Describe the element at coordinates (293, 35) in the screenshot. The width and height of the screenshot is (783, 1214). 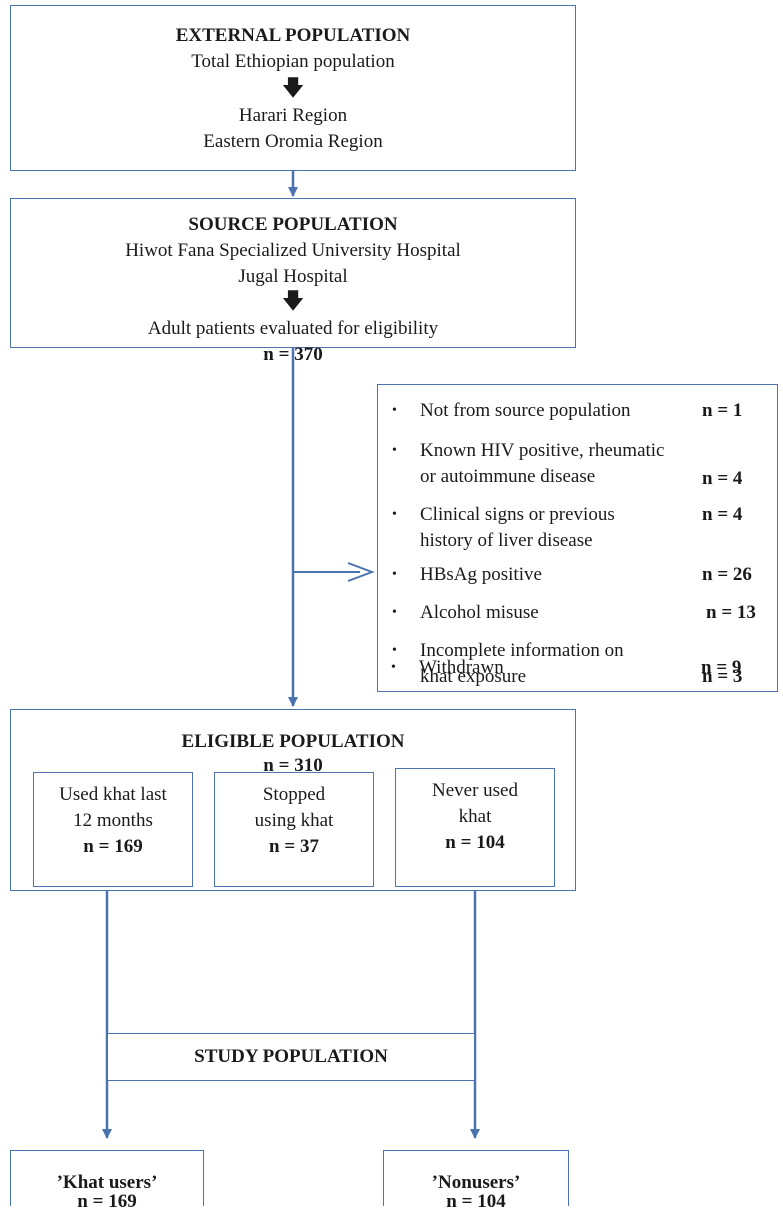
I see `external-title: EXTERNAL POPULATION` at that location.